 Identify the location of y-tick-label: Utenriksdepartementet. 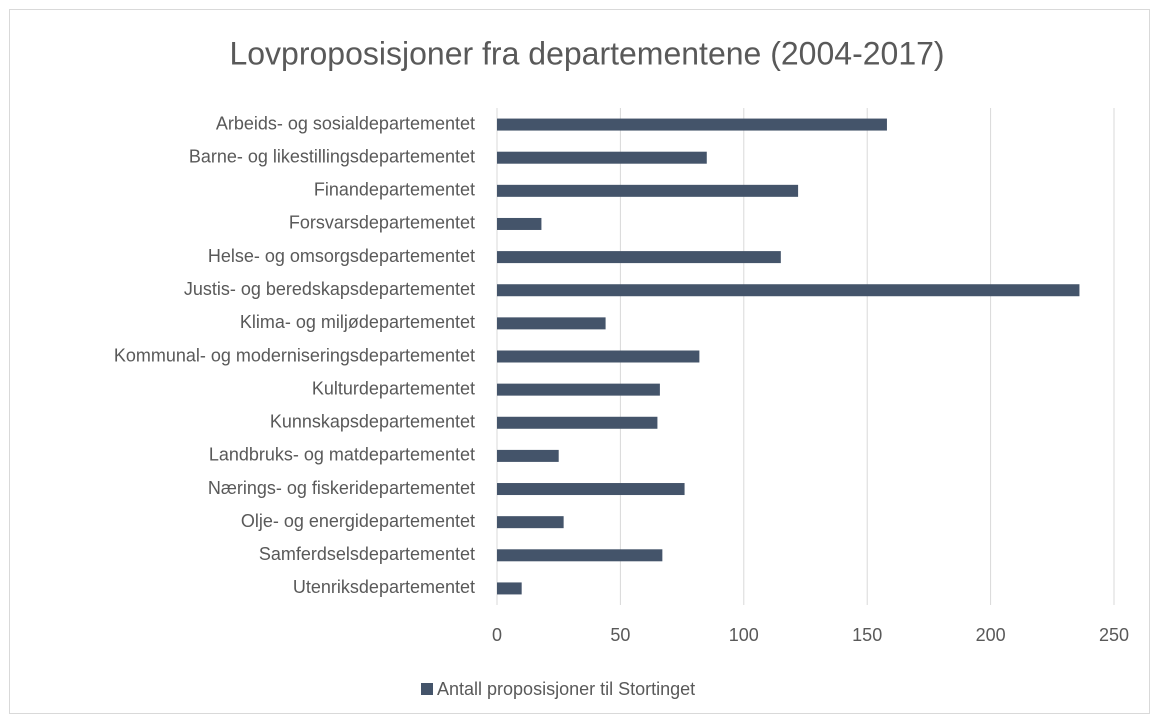
(384, 587).